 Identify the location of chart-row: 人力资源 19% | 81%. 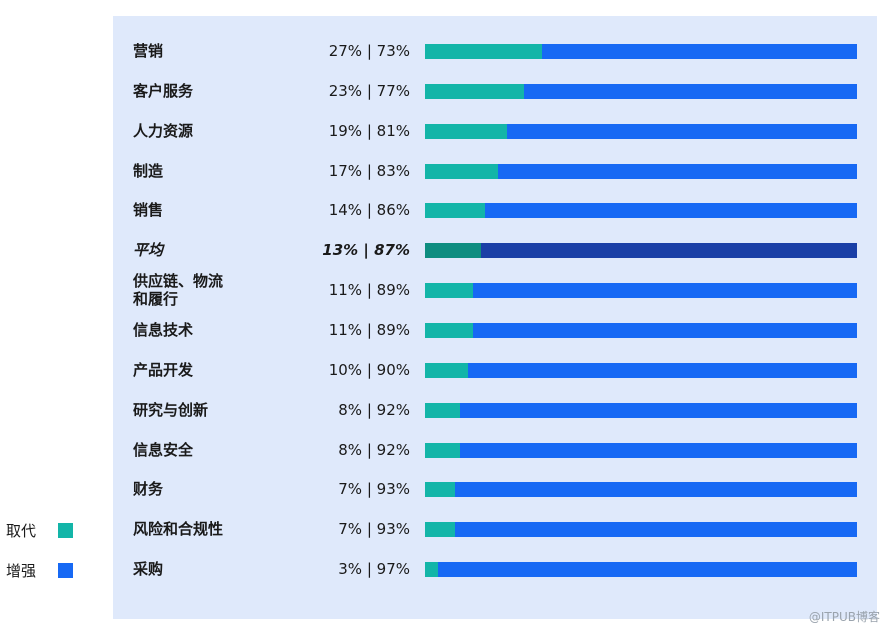
(445, 131).